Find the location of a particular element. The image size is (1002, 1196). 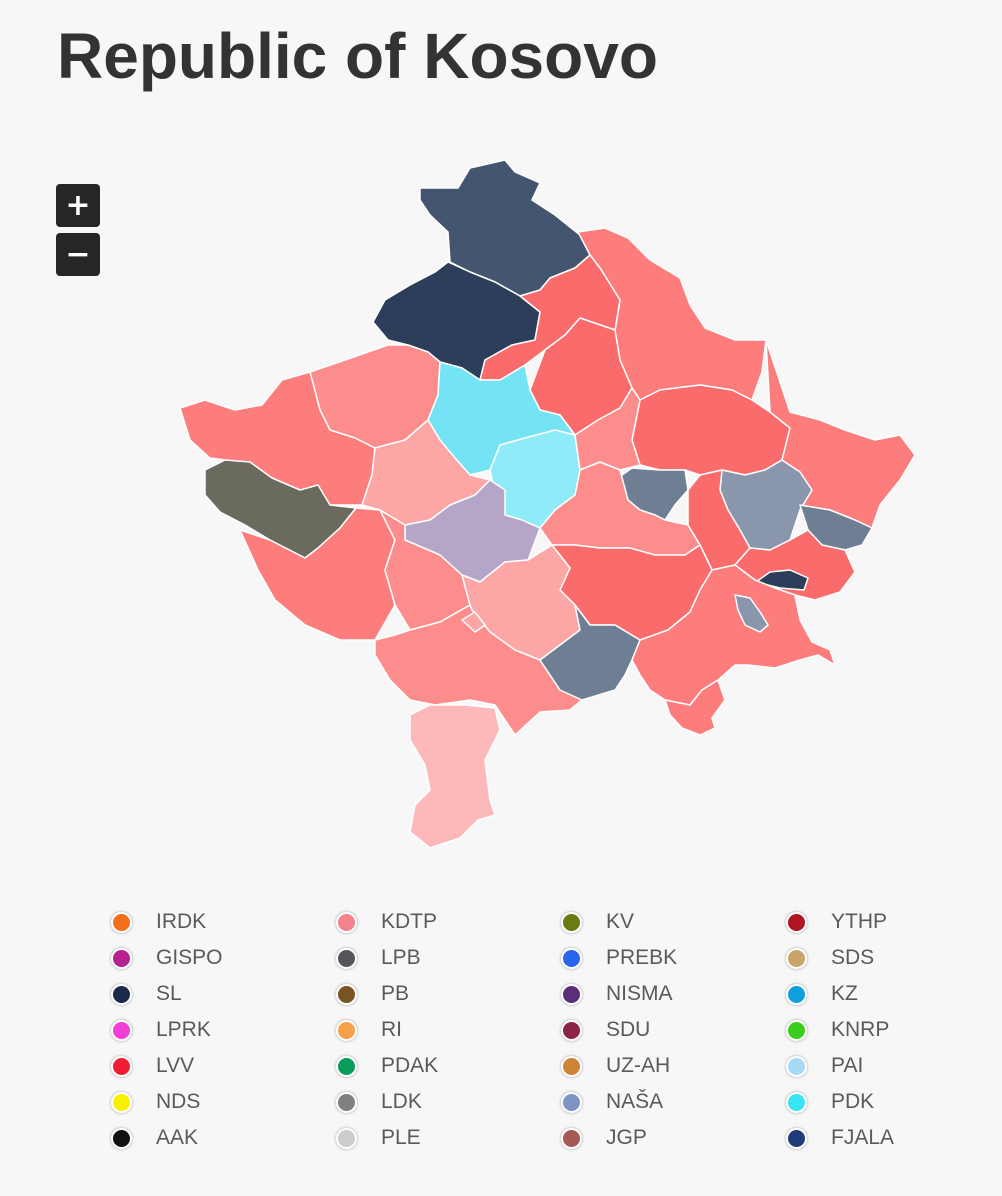

legend-item: PDAK is located at coordinates (448, 1066).